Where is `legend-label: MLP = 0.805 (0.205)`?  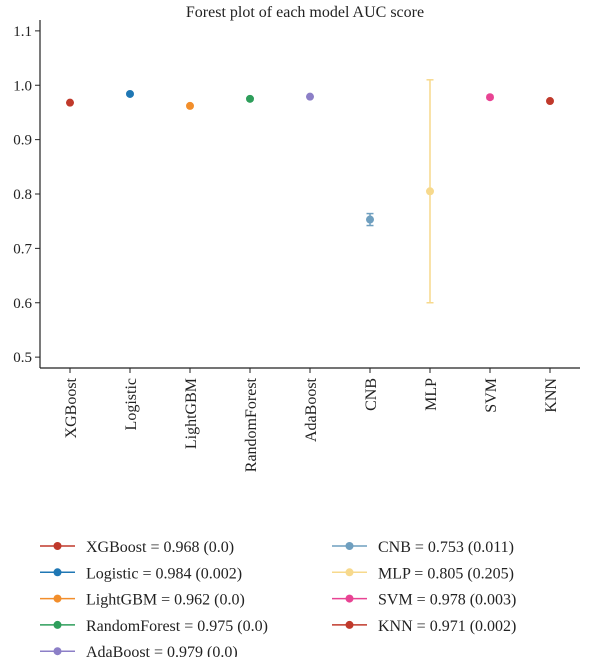 legend-label: MLP = 0.805 (0.205) is located at coordinates (446, 573).